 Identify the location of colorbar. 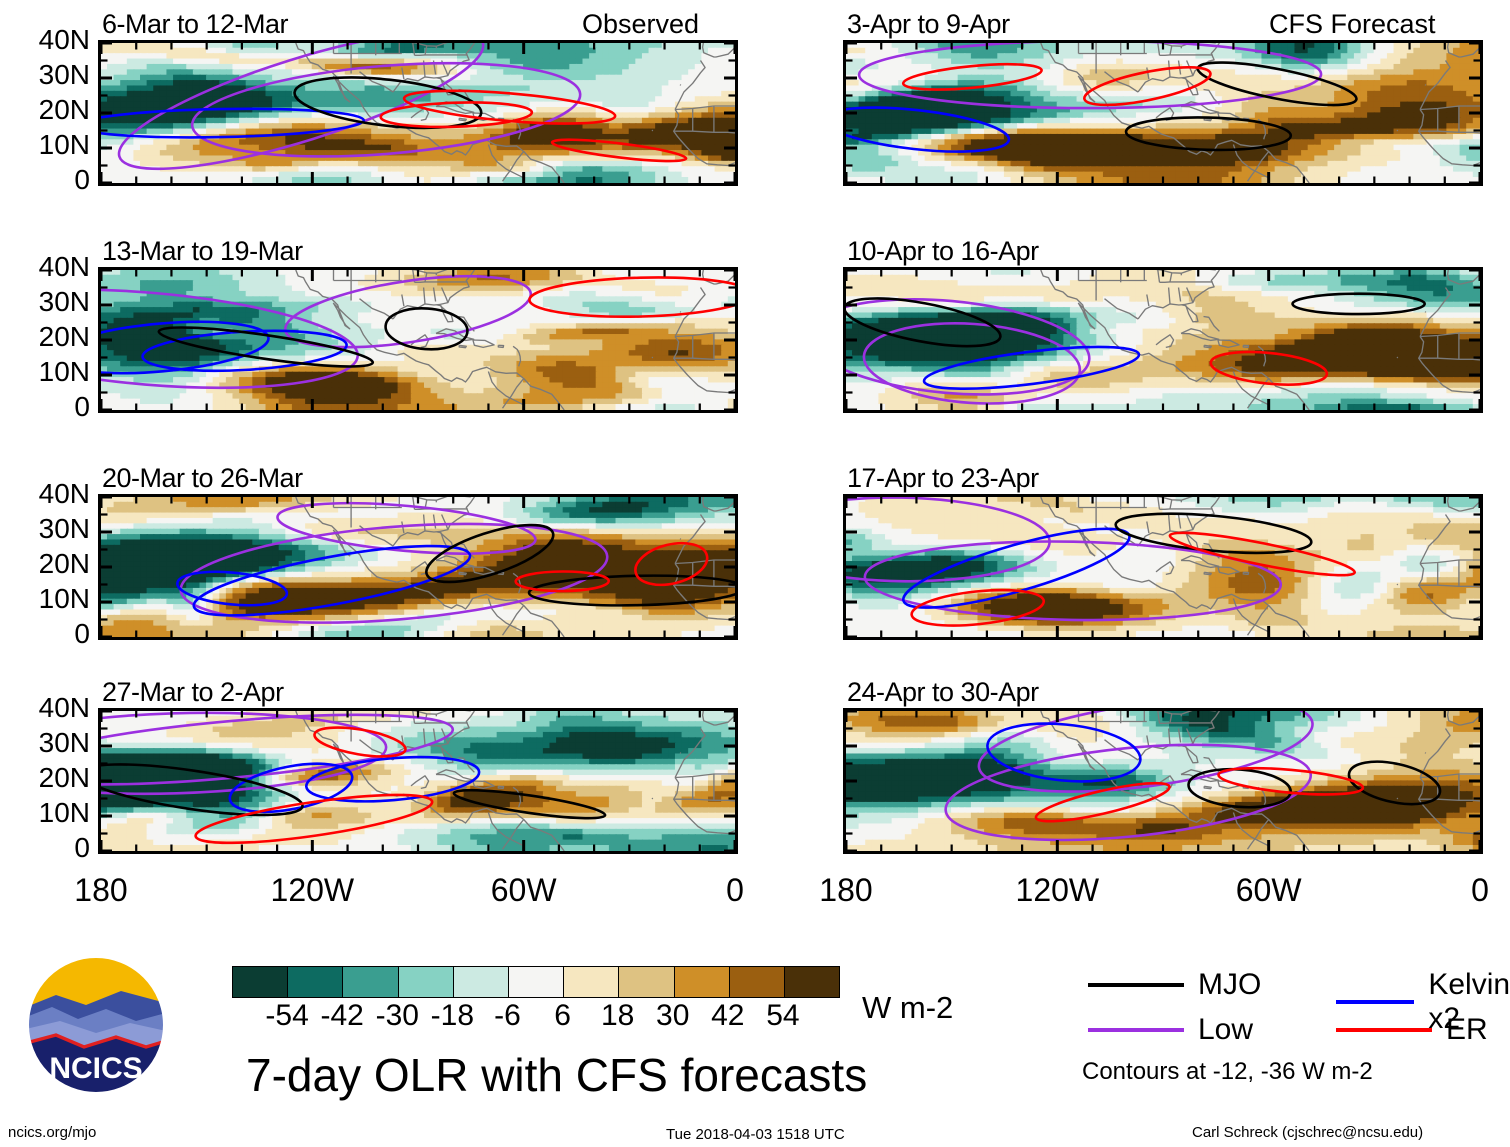
(536, 982).